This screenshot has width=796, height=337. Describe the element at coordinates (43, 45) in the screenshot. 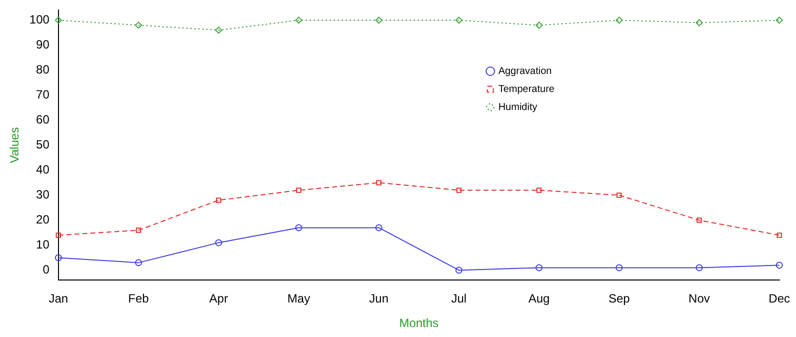

I see `y-tick-label: 90` at that location.